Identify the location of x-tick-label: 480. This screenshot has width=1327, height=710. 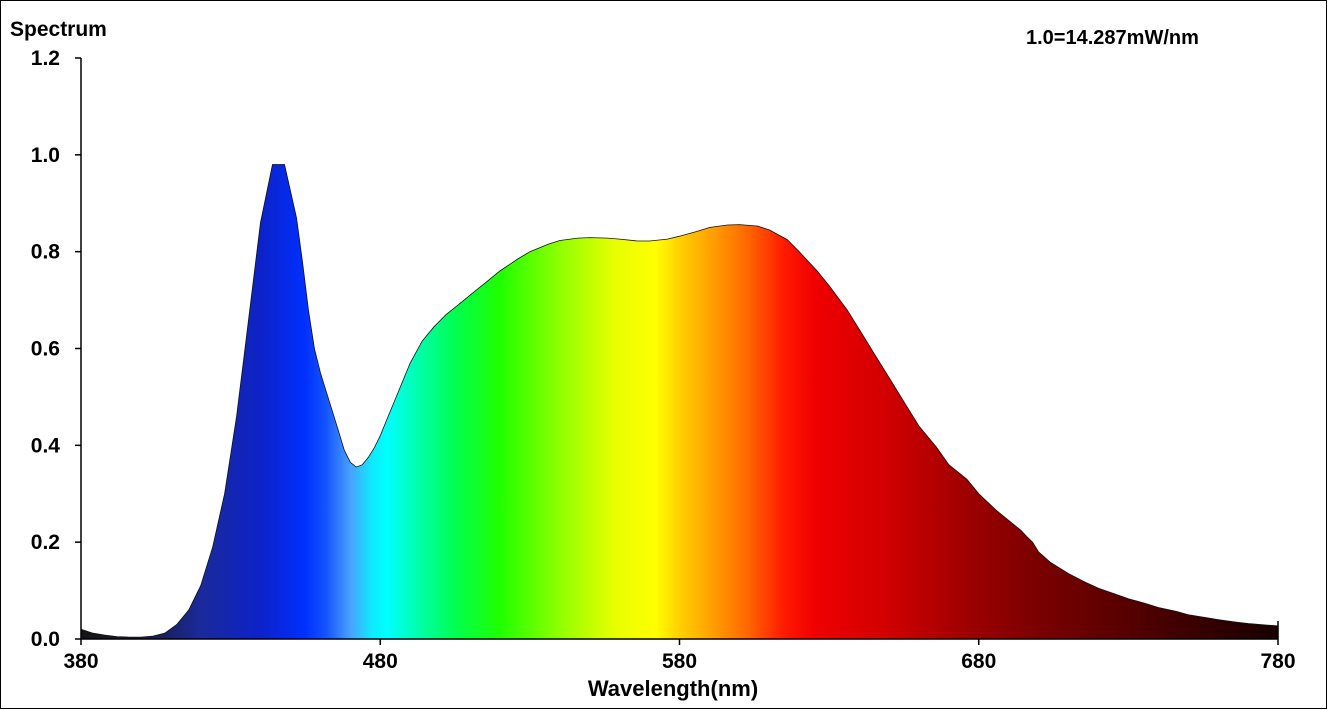
(380, 661).